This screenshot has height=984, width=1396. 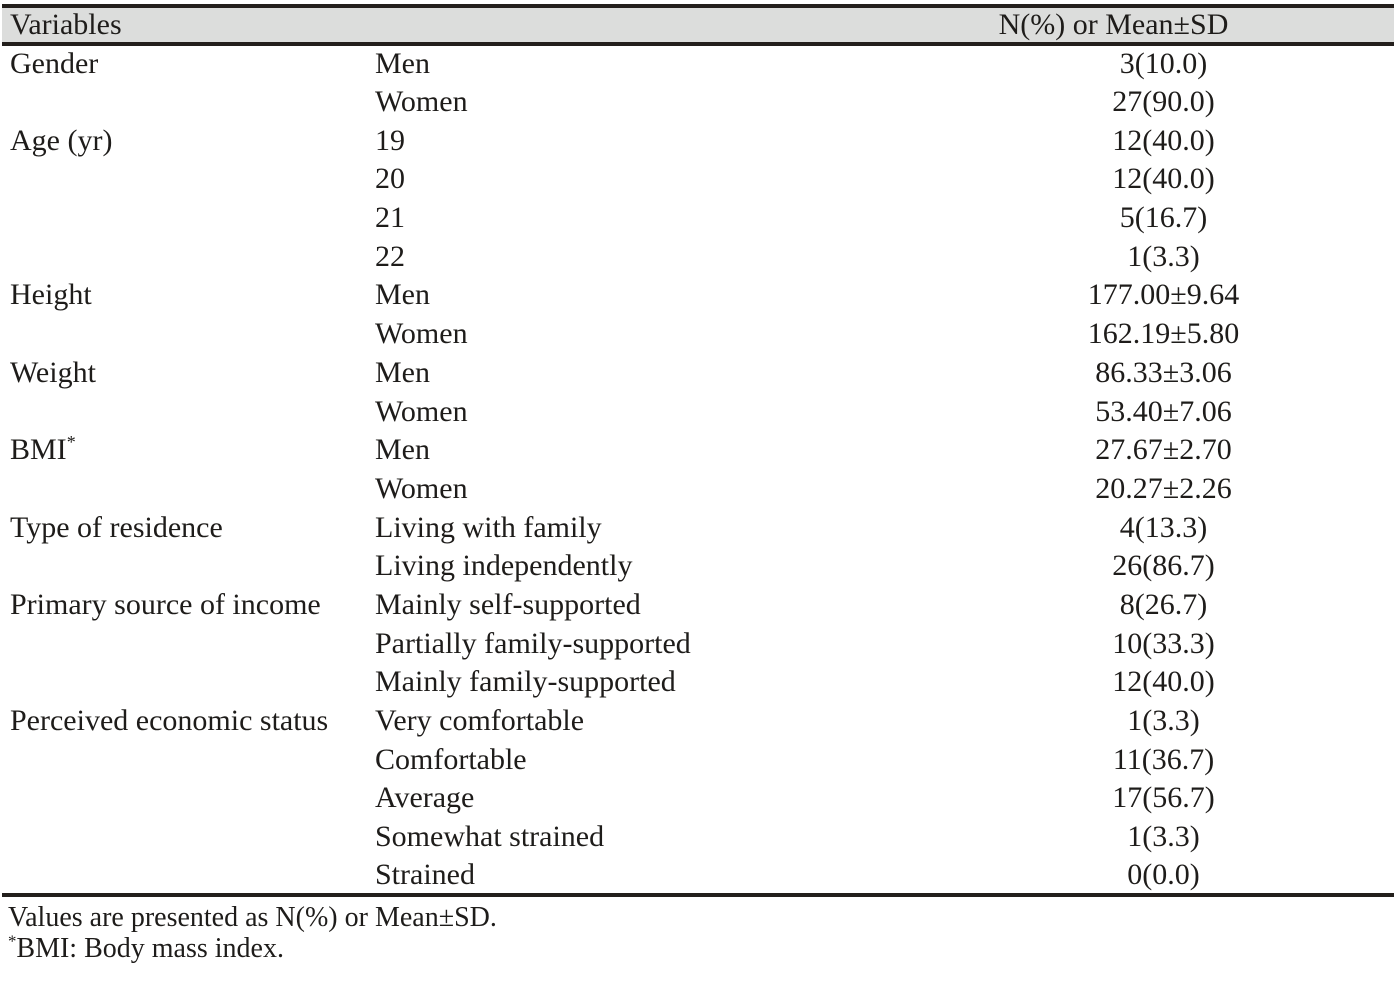 I want to click on value-label: 8(26.7), so click(x=1163, y=604).